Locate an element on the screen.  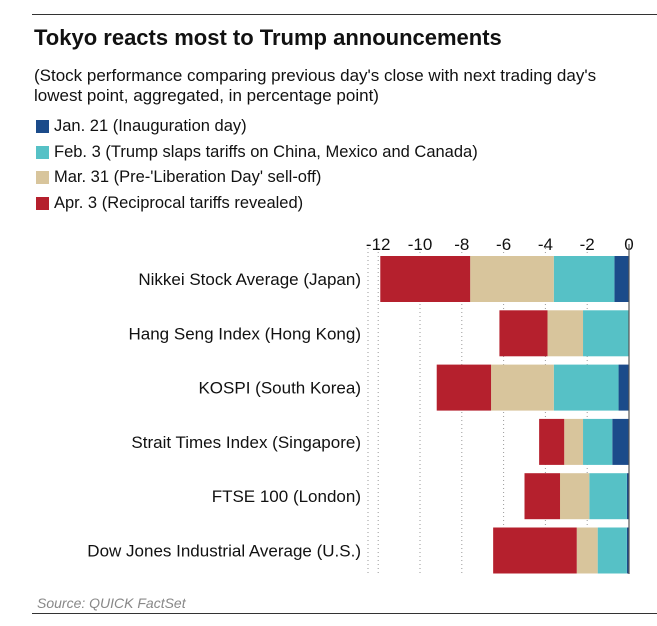
bottom-rule is located at coordinates (344, 613).